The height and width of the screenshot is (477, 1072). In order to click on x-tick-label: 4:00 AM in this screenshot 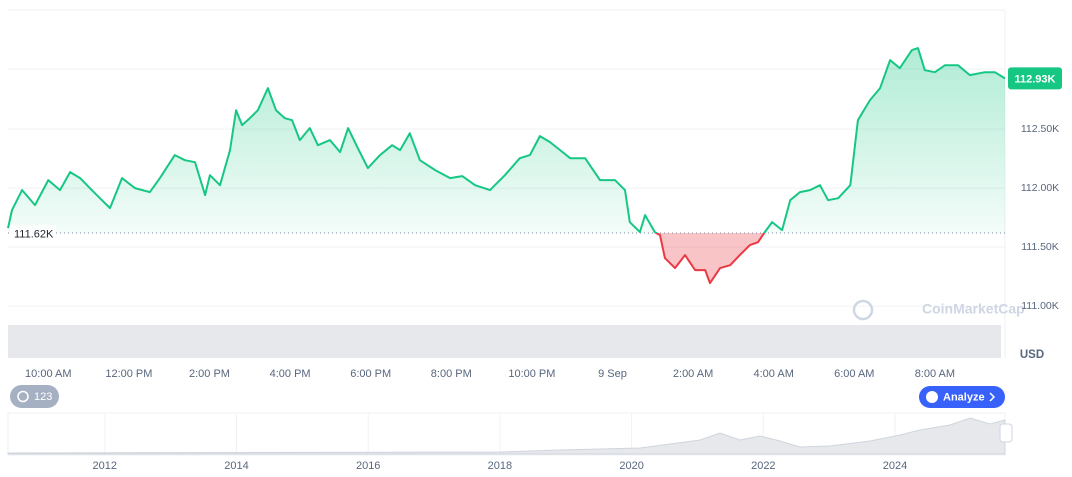, I will do `click(774, 374)`.